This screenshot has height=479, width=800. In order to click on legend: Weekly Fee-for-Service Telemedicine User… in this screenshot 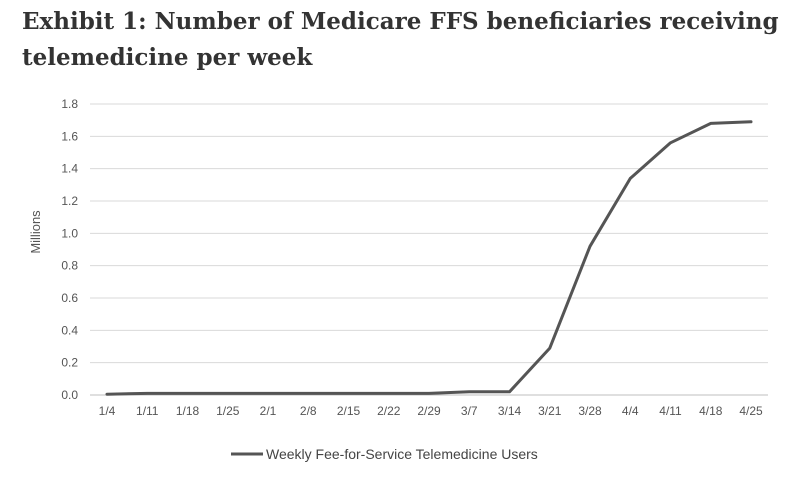, I will do `click(384, 454)`.